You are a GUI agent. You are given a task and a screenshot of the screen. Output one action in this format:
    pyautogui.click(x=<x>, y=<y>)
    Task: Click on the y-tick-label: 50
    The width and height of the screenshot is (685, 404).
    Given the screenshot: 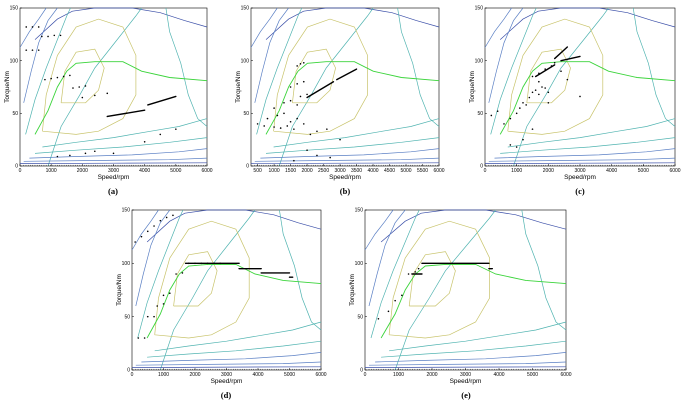 What is the action you would take?
    pyautogui.click(x=127, y=317)
    